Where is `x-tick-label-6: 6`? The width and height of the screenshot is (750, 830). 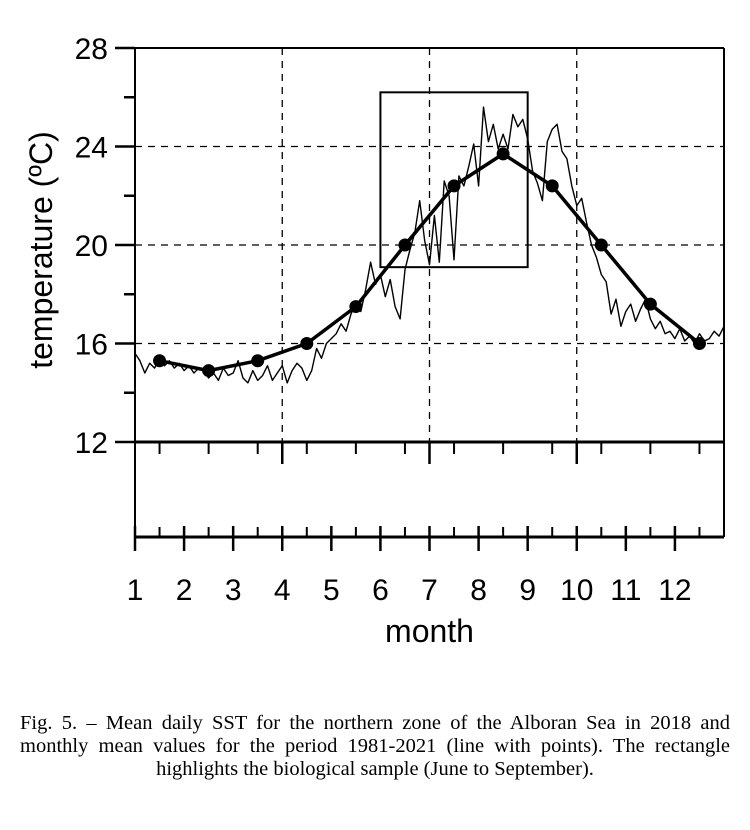
x-tick-label-6: 6 is located at coordinates (380, 590).